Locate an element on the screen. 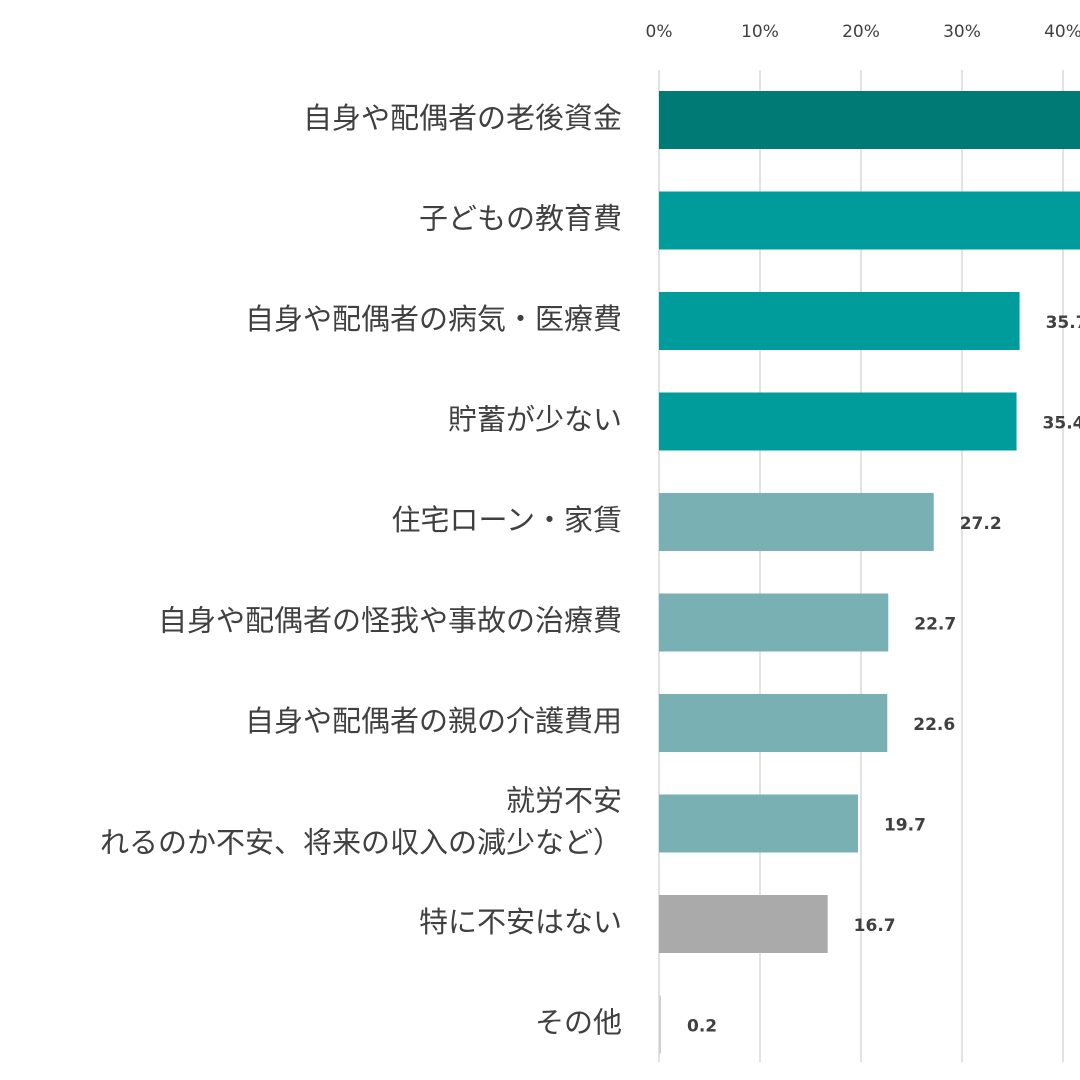 This screenshot has width=1080, height=1080. category-label: 自身や配偶者の老後資金 is located at coordinates (462, 118).